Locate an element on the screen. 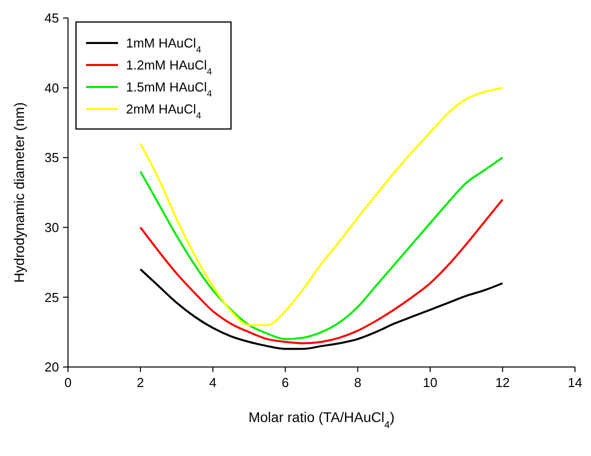 Image resolution: width=591 pixels, height=456 pixels. legend-label: 1mM HAuCl$_{4}$ is located at coordinates (164, 45).